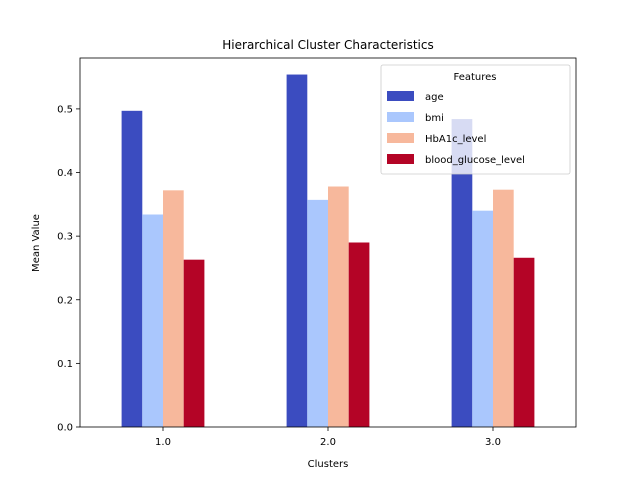 The width and height of the screenshot is (640, 480). Describe the element at coordinates (524, 342) in the screenshot. I see `bar-blood_glucose_level-3.0` at that location.